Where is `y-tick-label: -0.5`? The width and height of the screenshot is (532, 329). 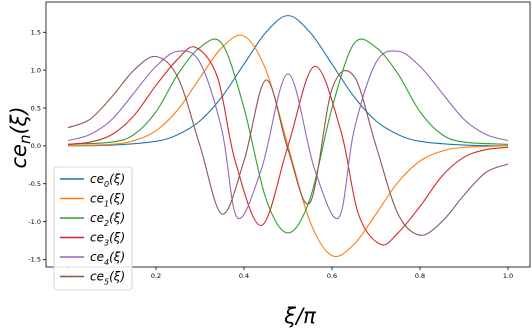
y-tick-label: -0.5 is located at coordinates (34, 184).